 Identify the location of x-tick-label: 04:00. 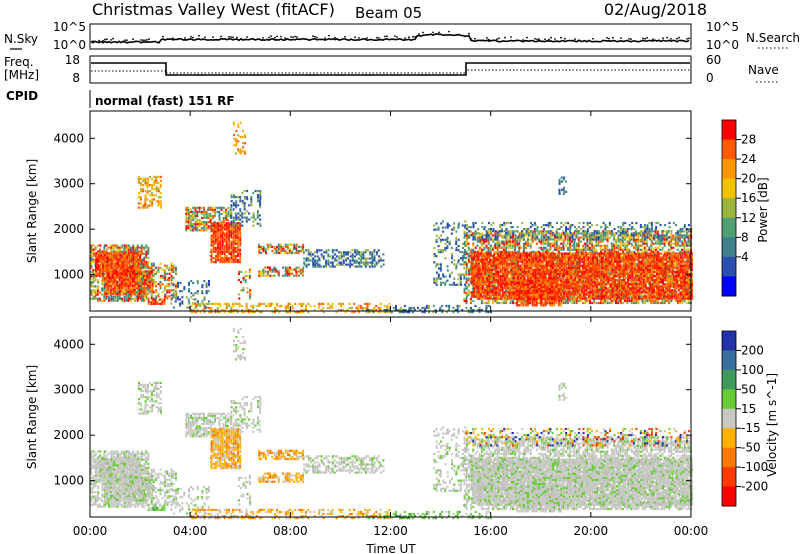
(190, 531).